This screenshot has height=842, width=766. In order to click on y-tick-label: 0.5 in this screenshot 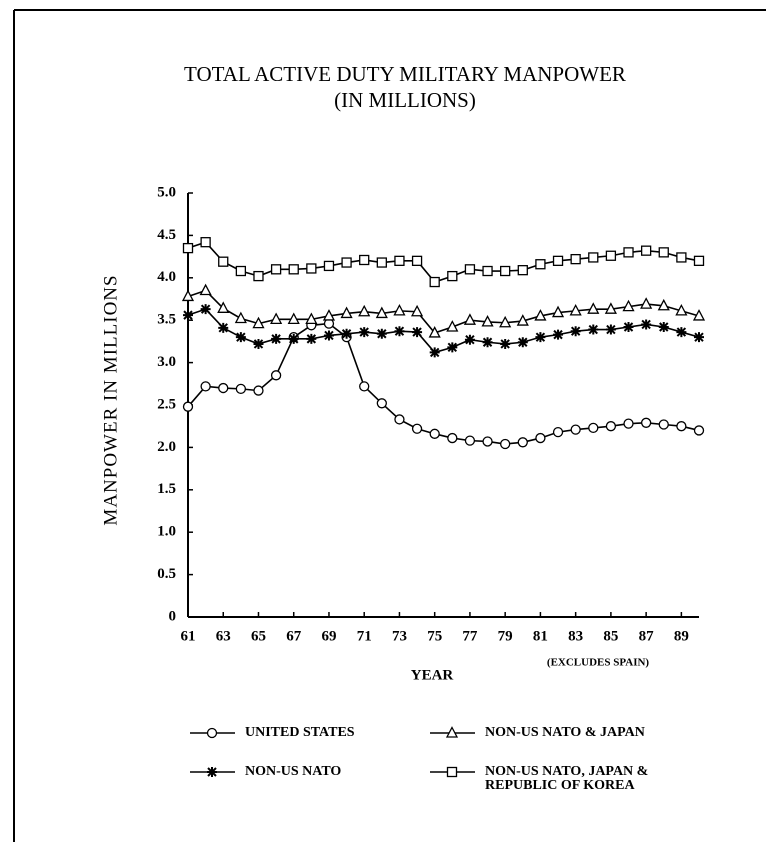, I will do `click(166, 574)`.